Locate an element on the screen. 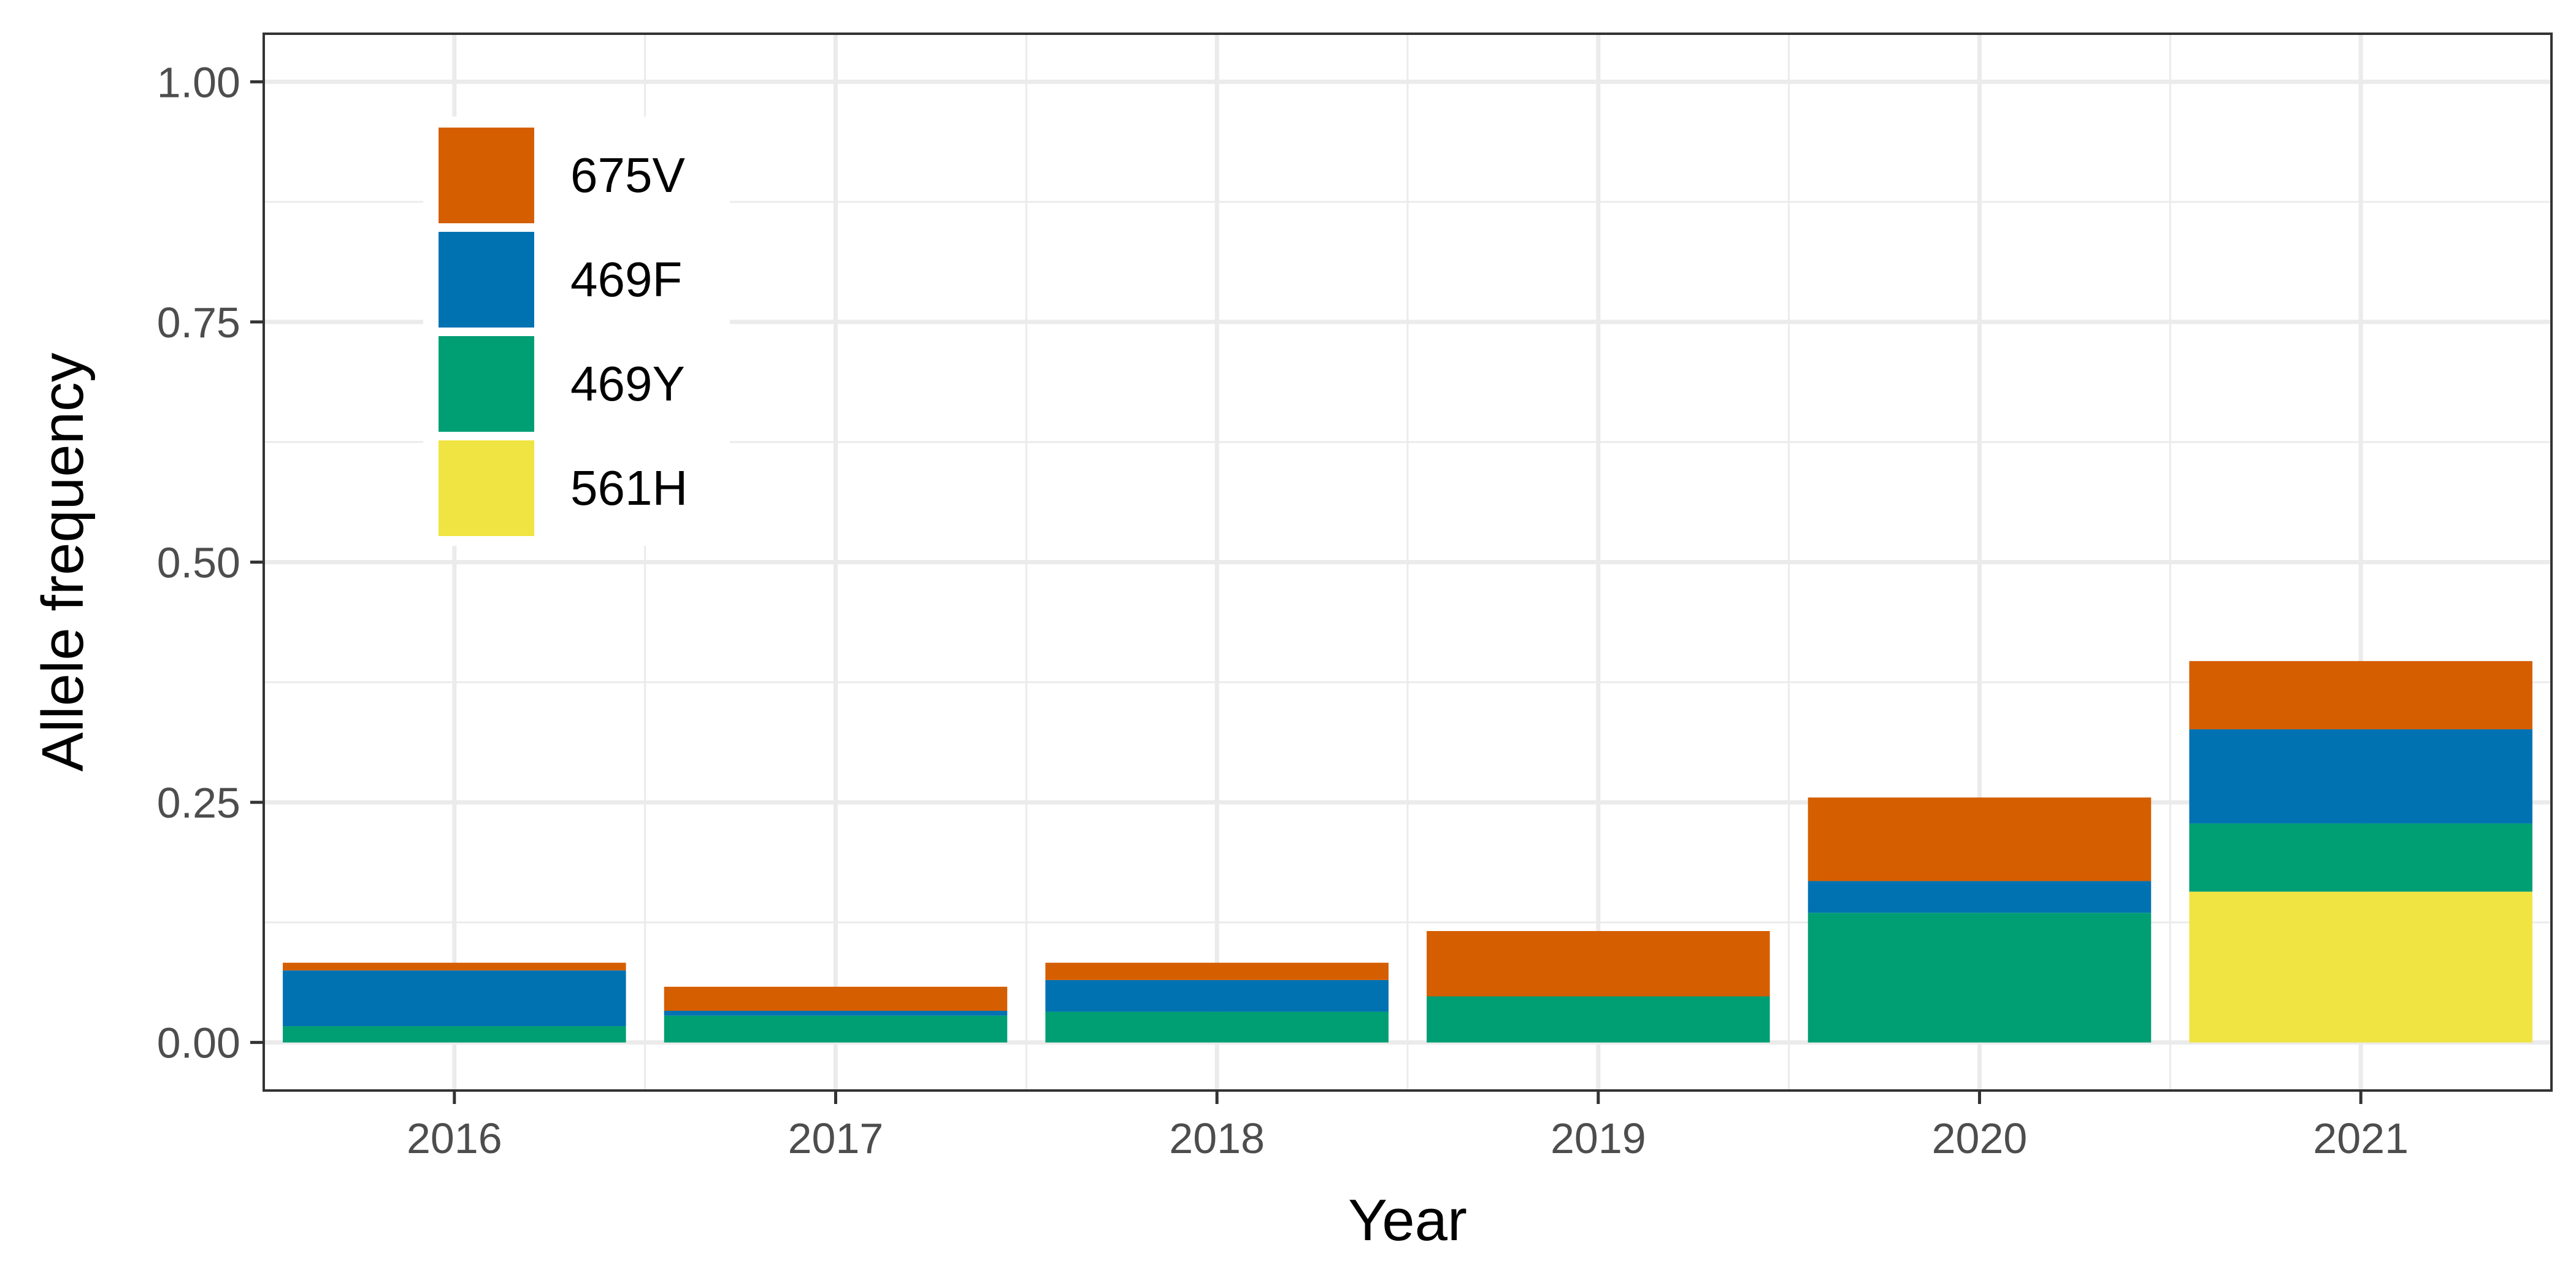  legend-key-469Y is located at coordinates (486, 384).